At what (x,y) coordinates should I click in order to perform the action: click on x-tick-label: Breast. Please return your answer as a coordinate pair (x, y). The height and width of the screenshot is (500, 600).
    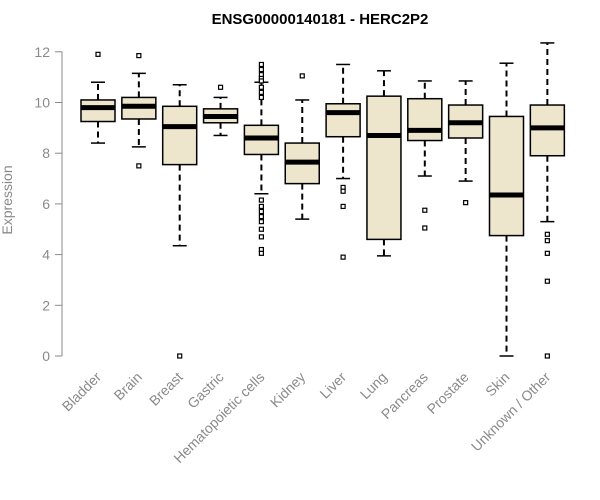
    Looking at the image, I should click on (166, 389).